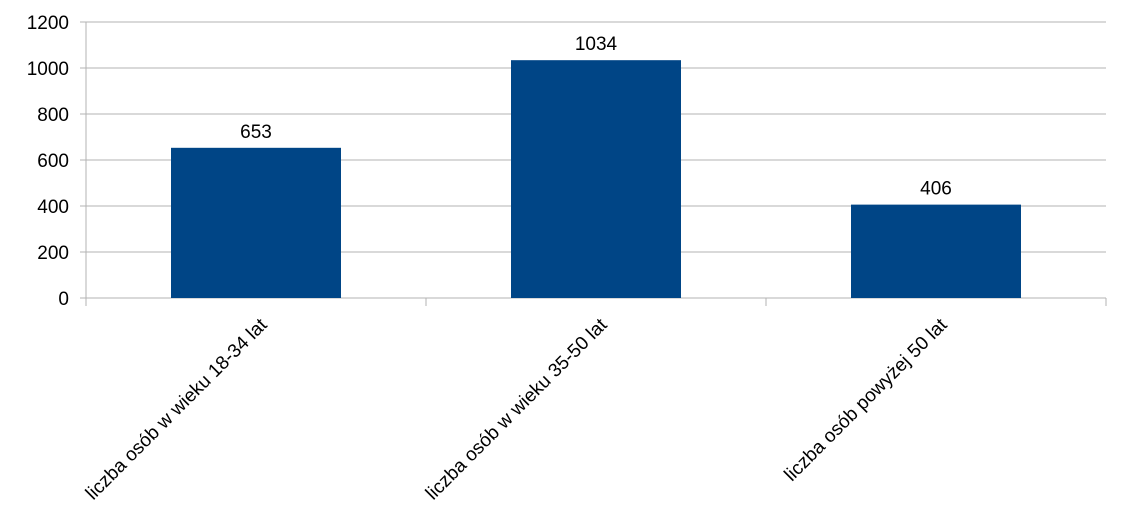 This screenshot has height=511, width=1145. I want to click on category-label: liczba osób w wieku 18-34 lat, so click(177, 409).